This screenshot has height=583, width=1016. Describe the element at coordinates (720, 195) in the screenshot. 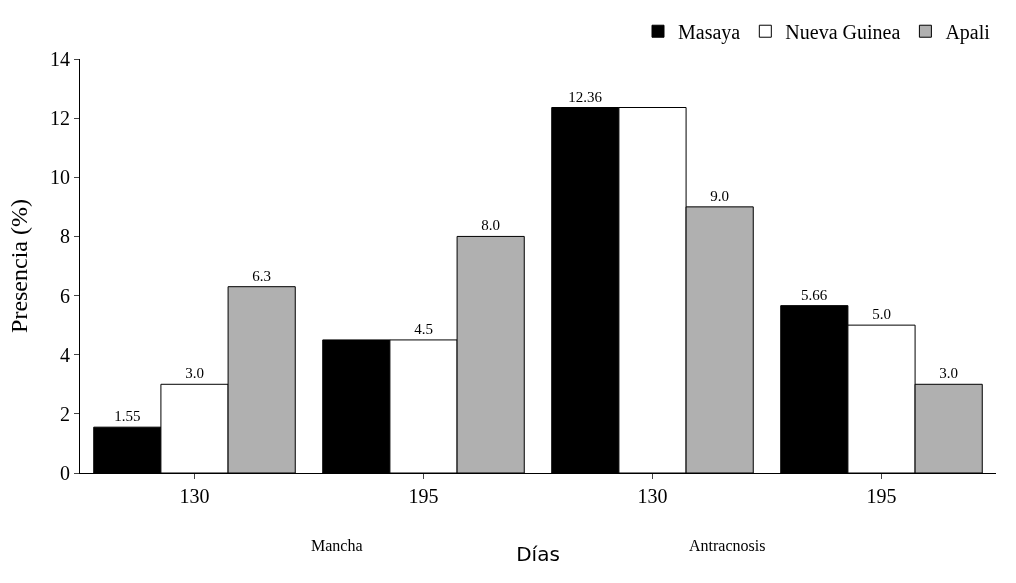

I see `data-label: 9.0` at that location.